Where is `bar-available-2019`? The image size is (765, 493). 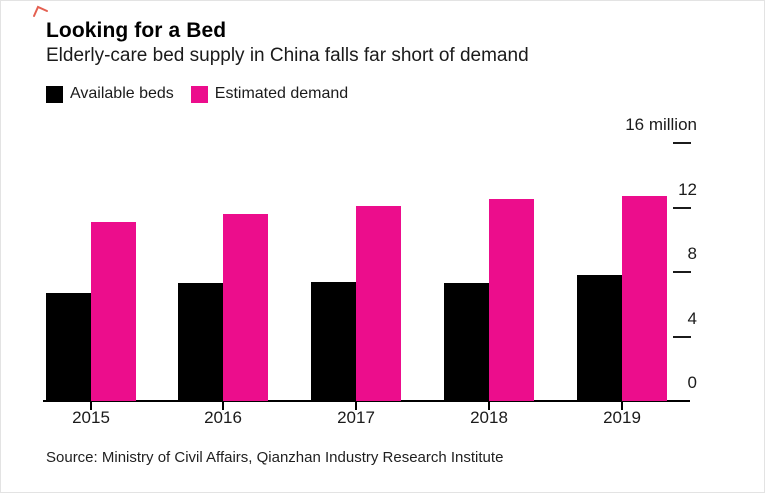
bar-available-2019 is located at coordinates (599, 338).